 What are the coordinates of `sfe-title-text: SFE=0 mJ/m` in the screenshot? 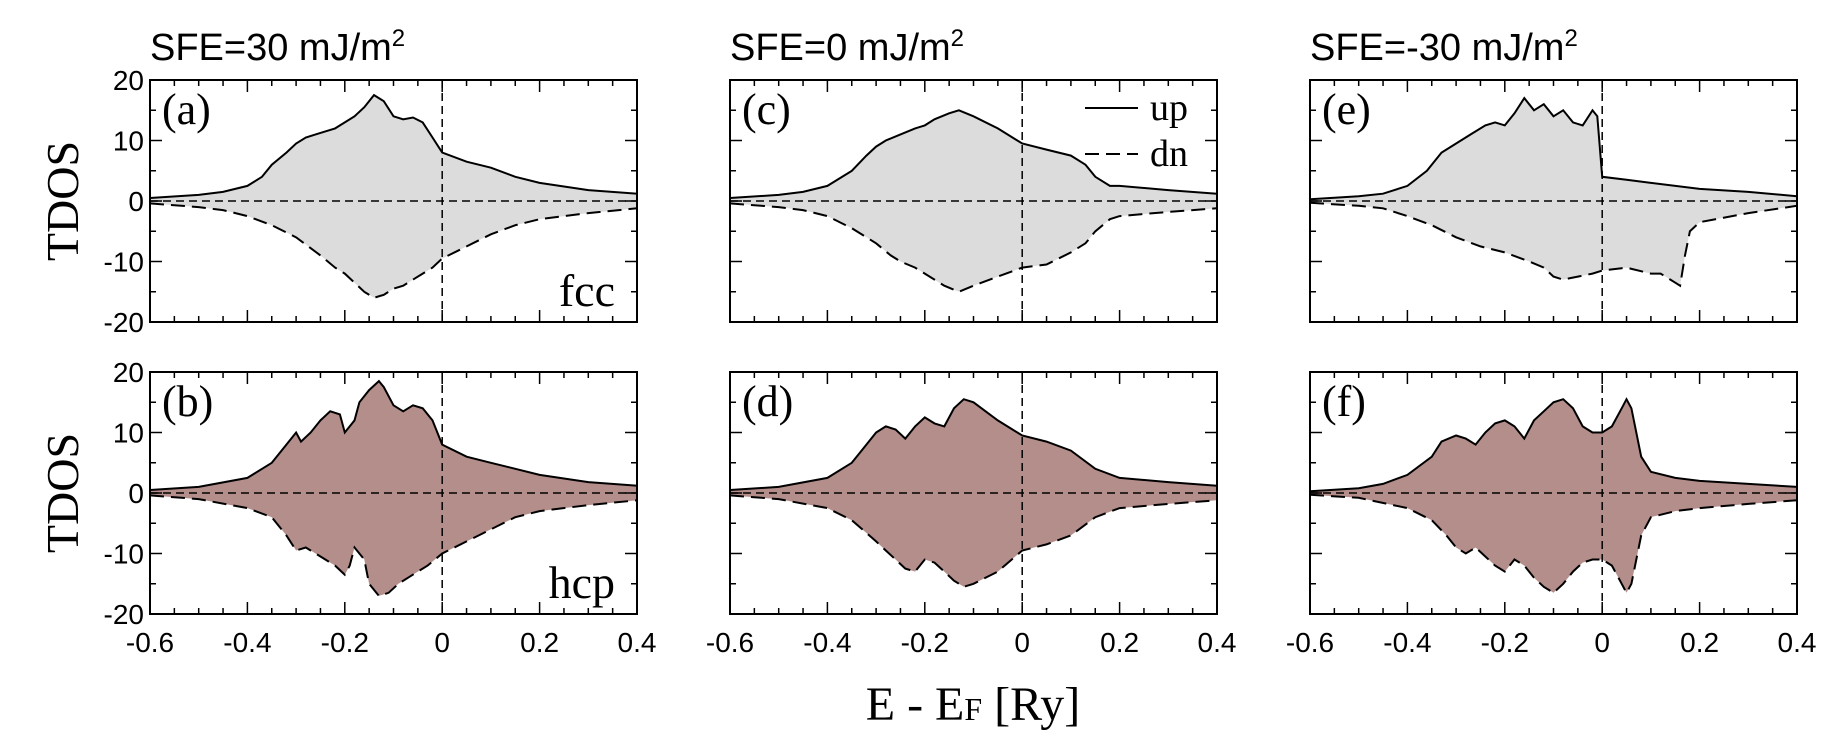 It's located at (840, 48).